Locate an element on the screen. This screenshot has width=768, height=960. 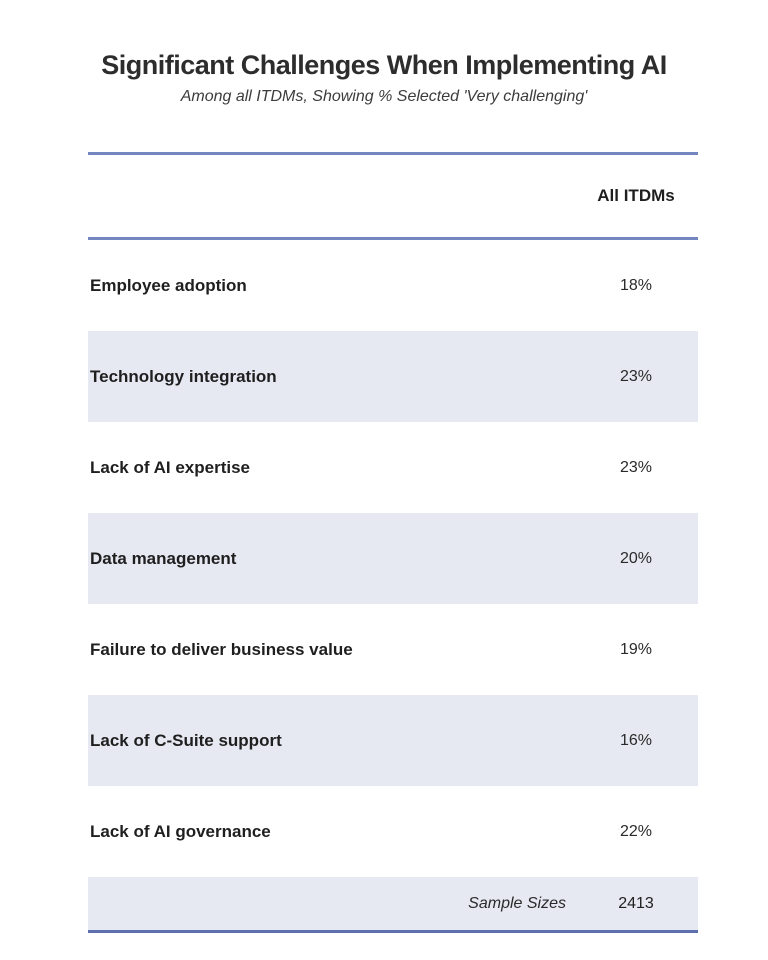
table-row: Lack of AI expertise 23% is located at coordinates (393, 467).